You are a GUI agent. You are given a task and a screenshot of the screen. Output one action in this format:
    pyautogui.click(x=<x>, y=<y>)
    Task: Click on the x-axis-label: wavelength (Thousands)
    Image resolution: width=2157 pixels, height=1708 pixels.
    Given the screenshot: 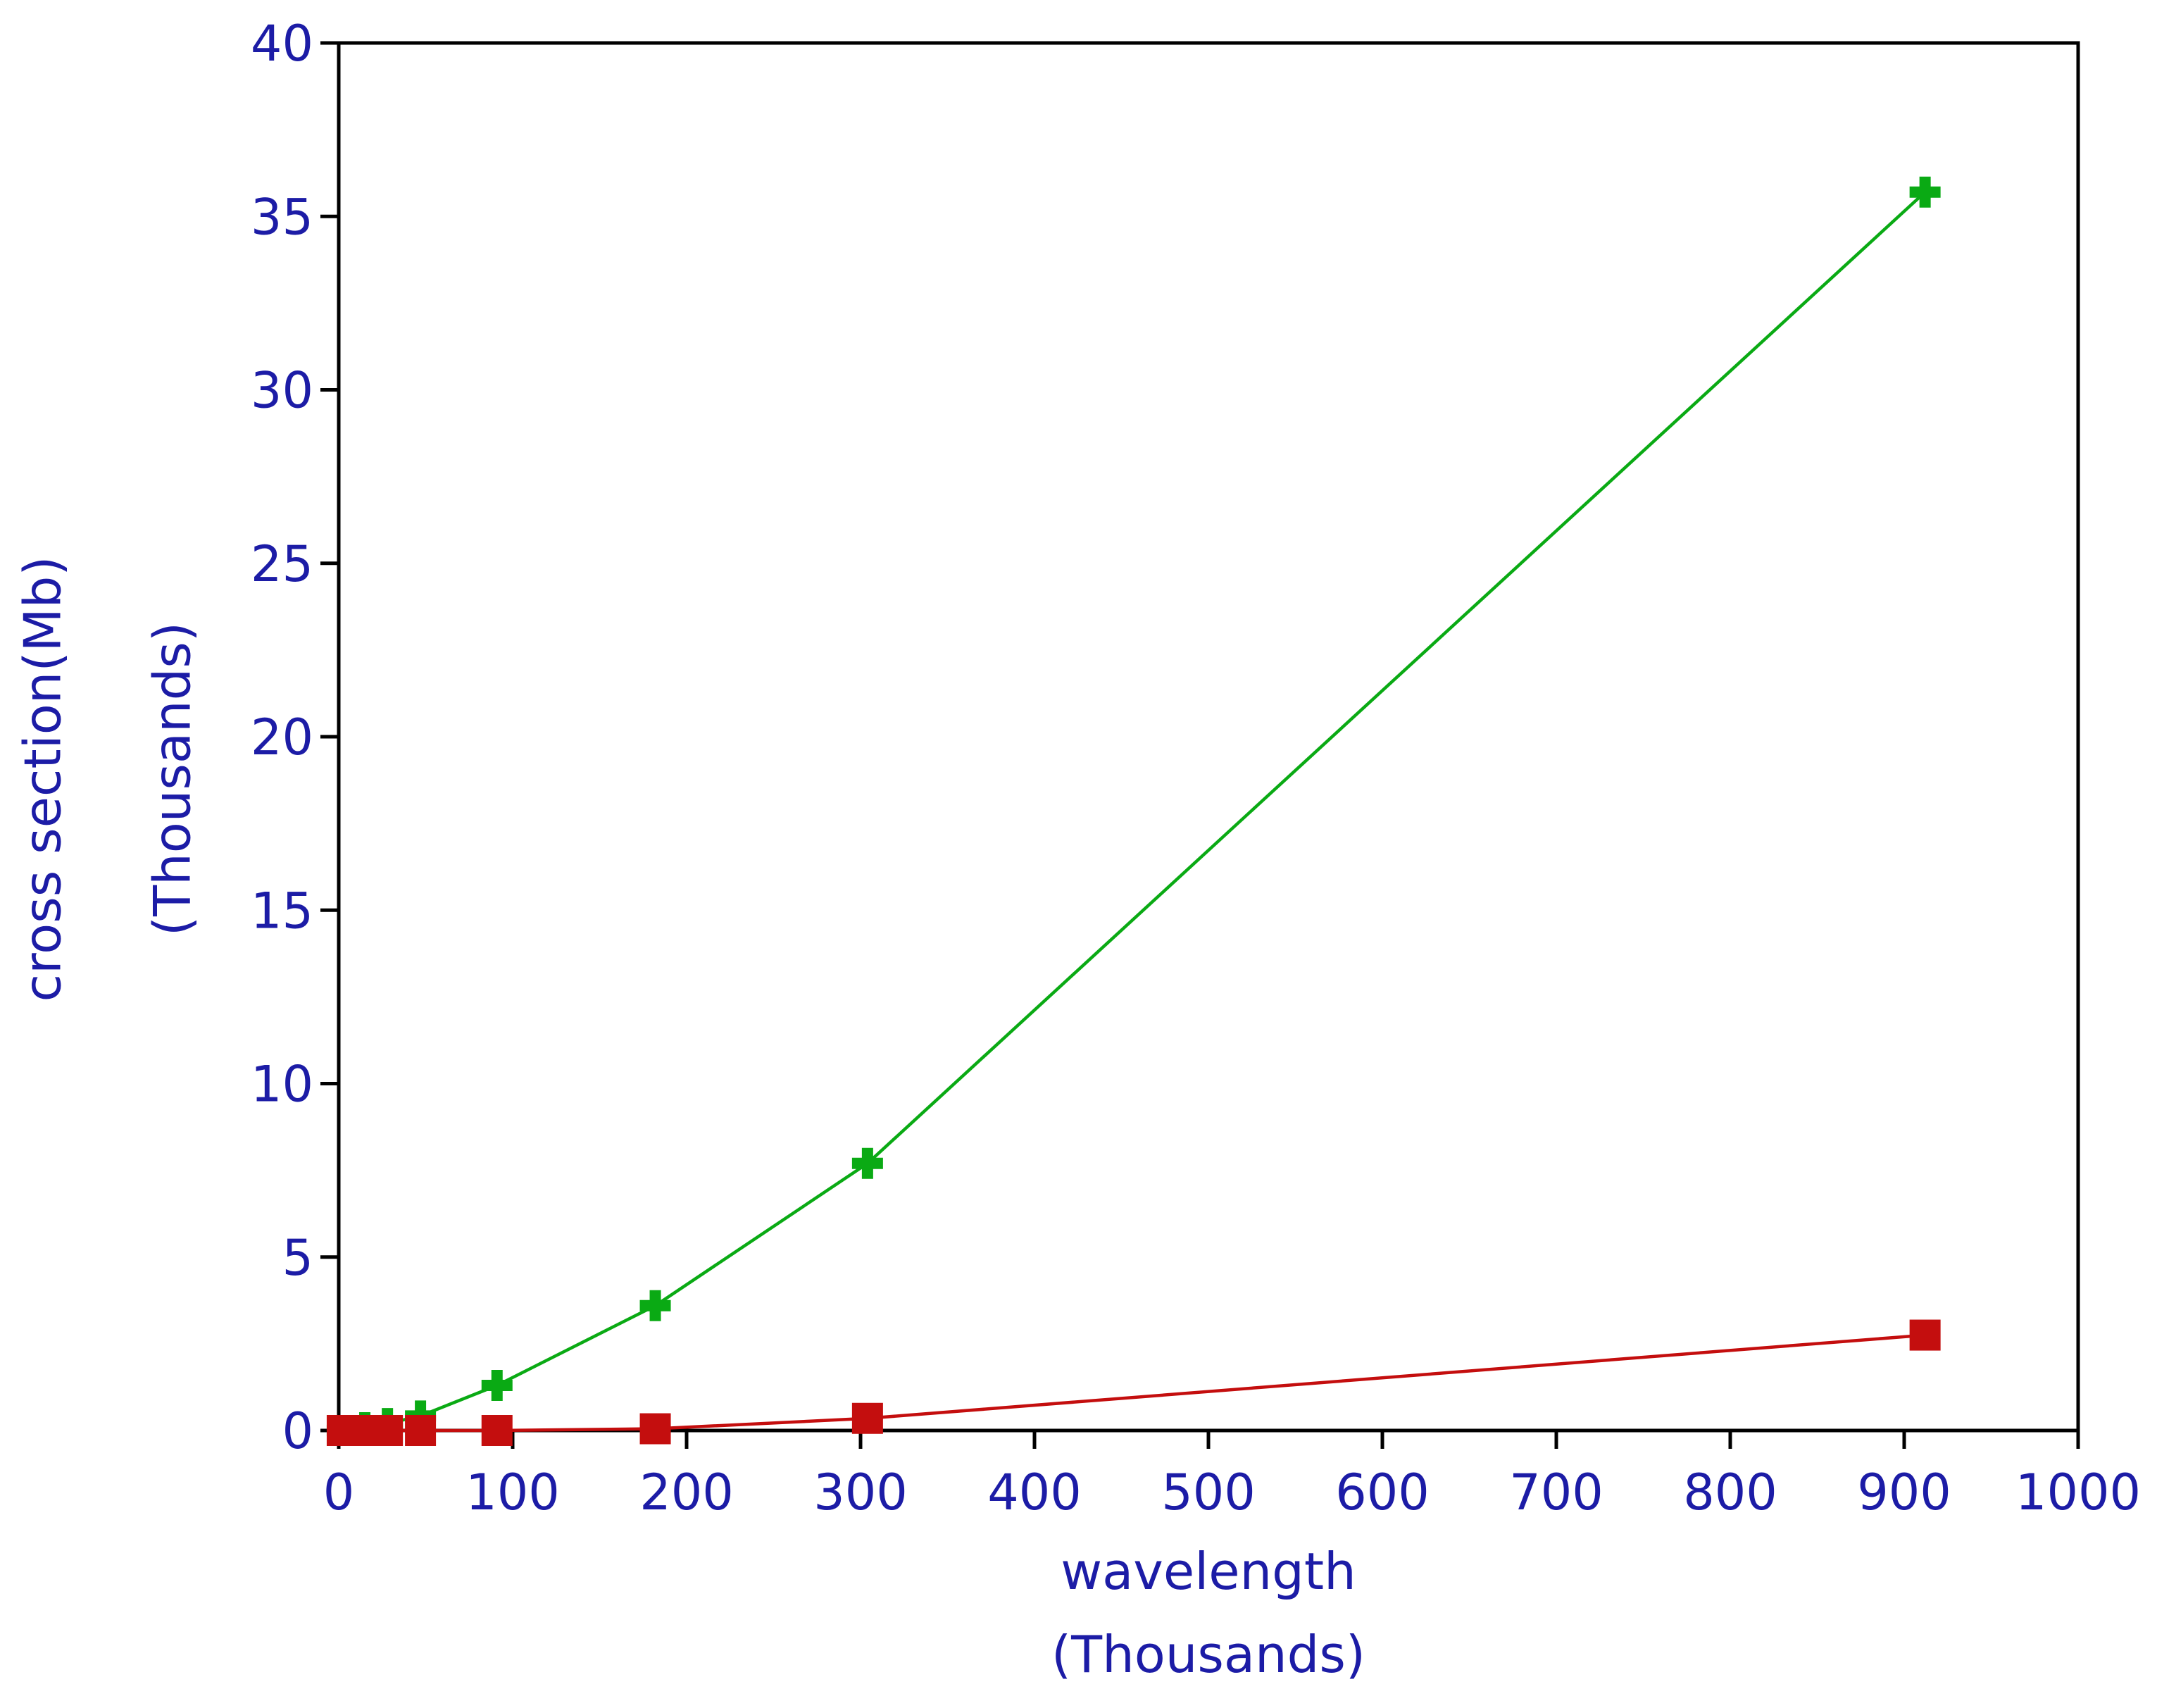 What is the action you would take?
    pyautogui.click(x=1208, y=1613)
    